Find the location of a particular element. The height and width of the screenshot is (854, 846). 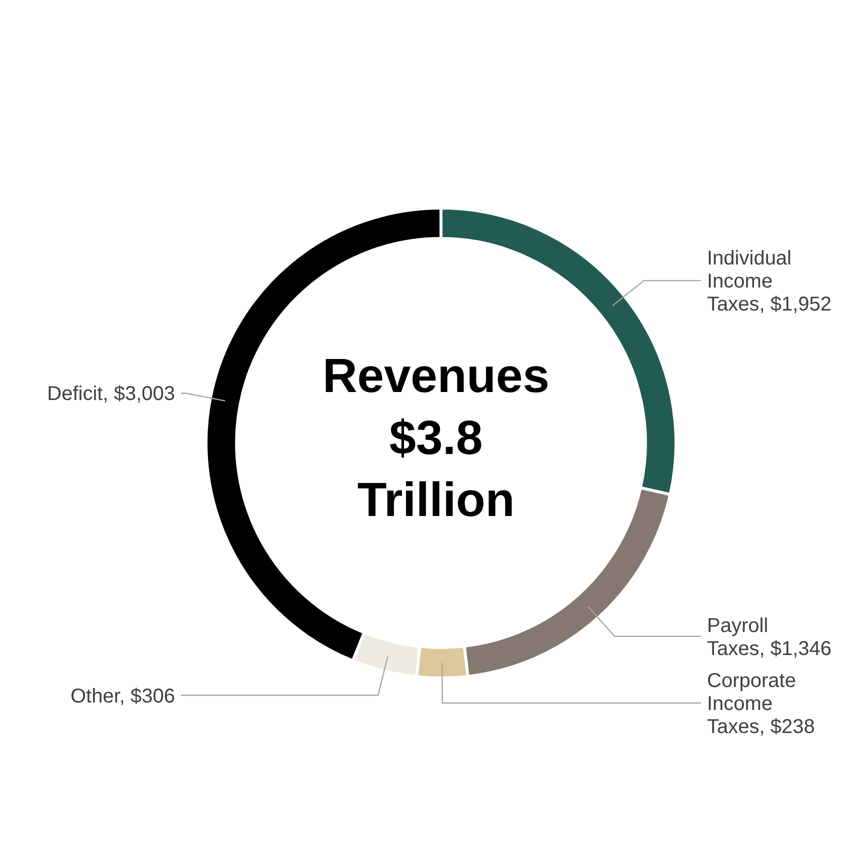

slice-label: Deficit, $3,003 is located at coordinates (111, 394).